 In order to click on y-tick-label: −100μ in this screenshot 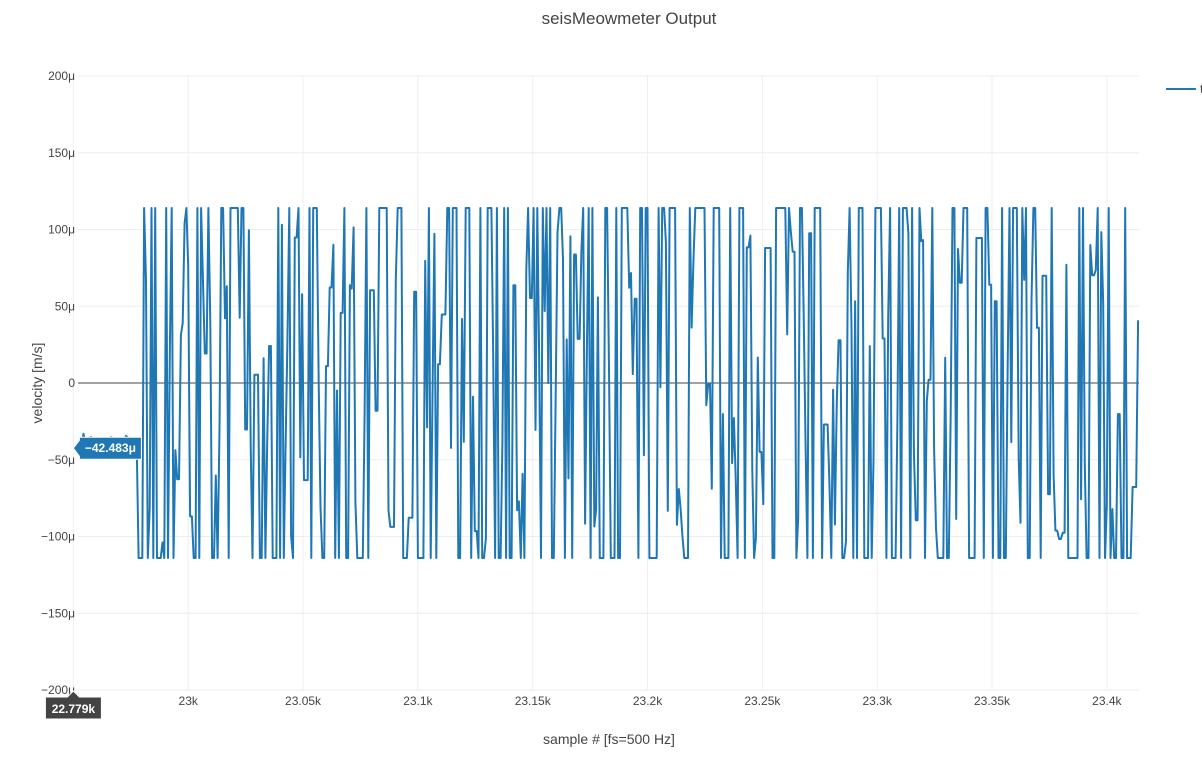, I will do `click(58, 537)`.